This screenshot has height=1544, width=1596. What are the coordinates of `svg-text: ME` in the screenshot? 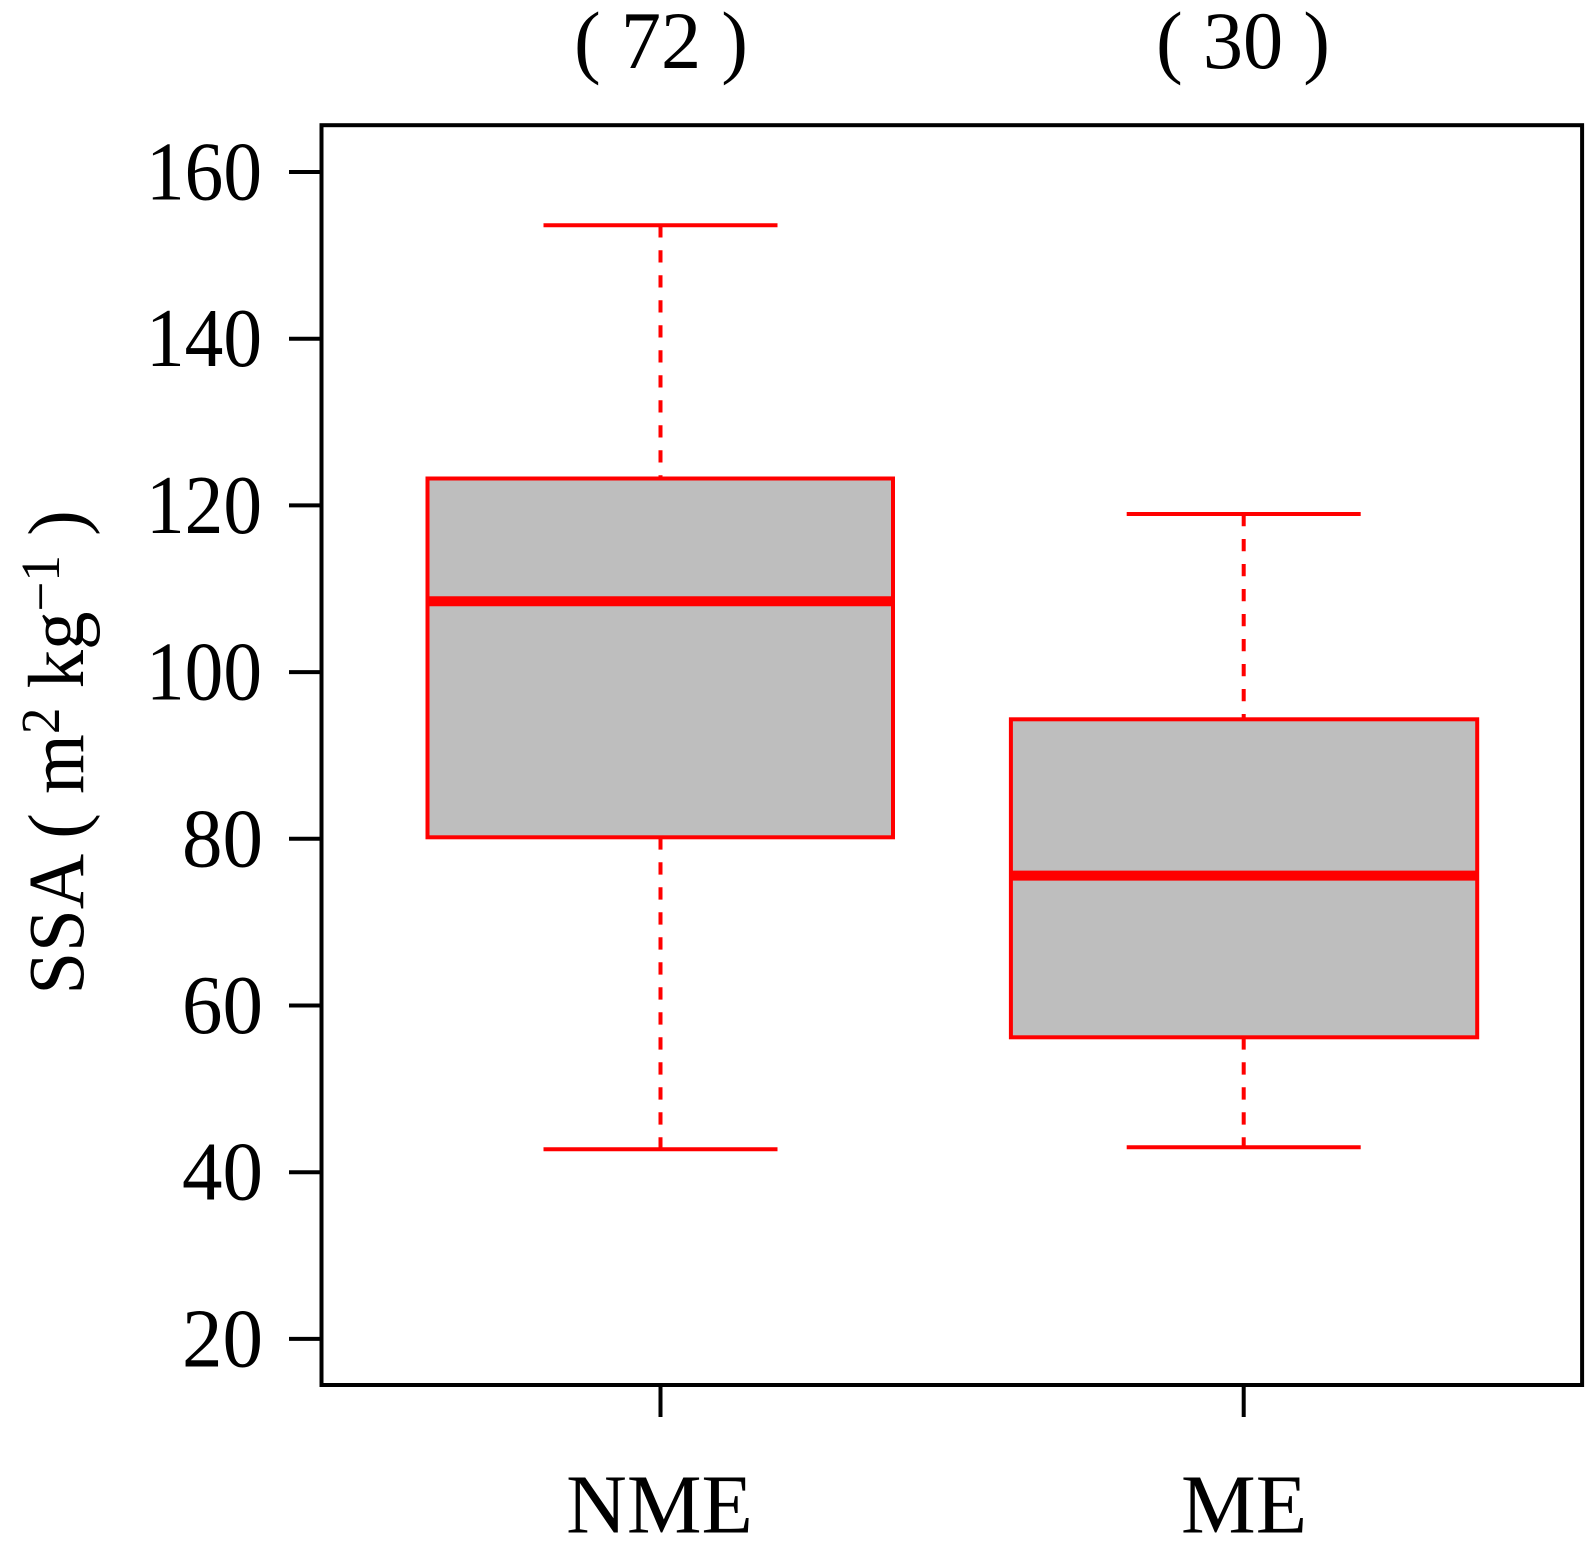 It's located at (1244, 1501).